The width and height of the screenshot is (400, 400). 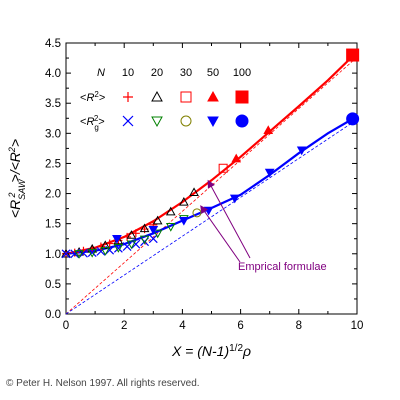 I want to click on legend-n-value: 50, so click(x=213, y=73).